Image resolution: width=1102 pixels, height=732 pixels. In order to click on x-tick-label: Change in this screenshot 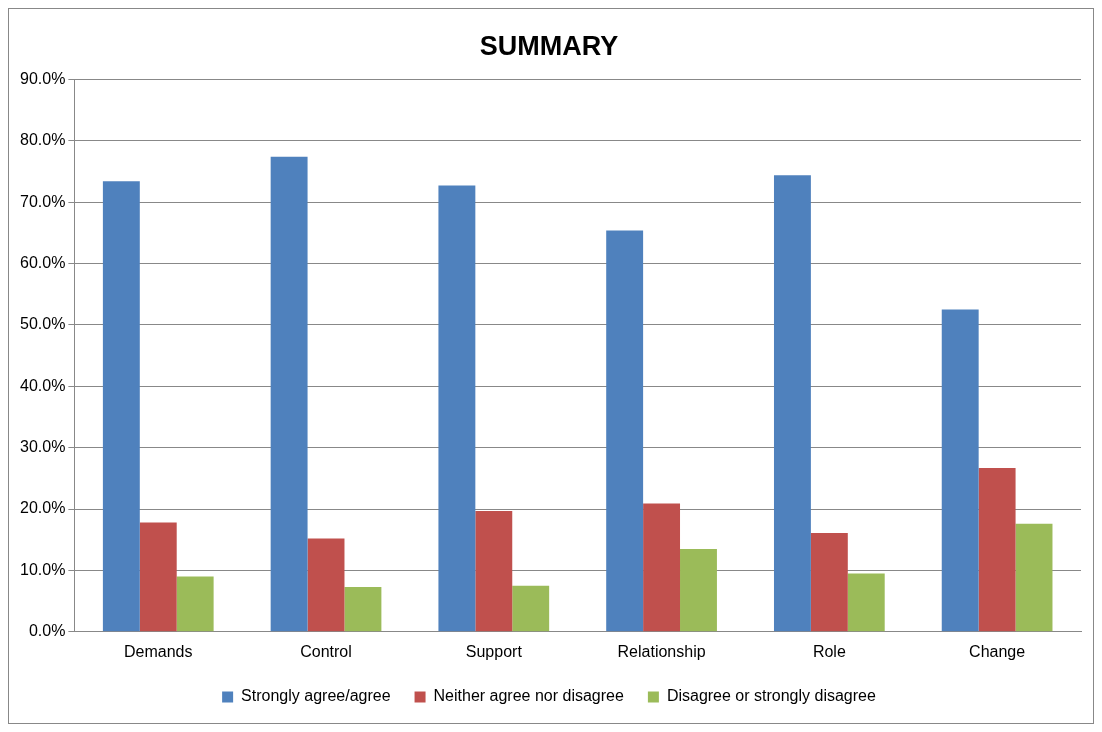, I will do `click(997, 651)`.